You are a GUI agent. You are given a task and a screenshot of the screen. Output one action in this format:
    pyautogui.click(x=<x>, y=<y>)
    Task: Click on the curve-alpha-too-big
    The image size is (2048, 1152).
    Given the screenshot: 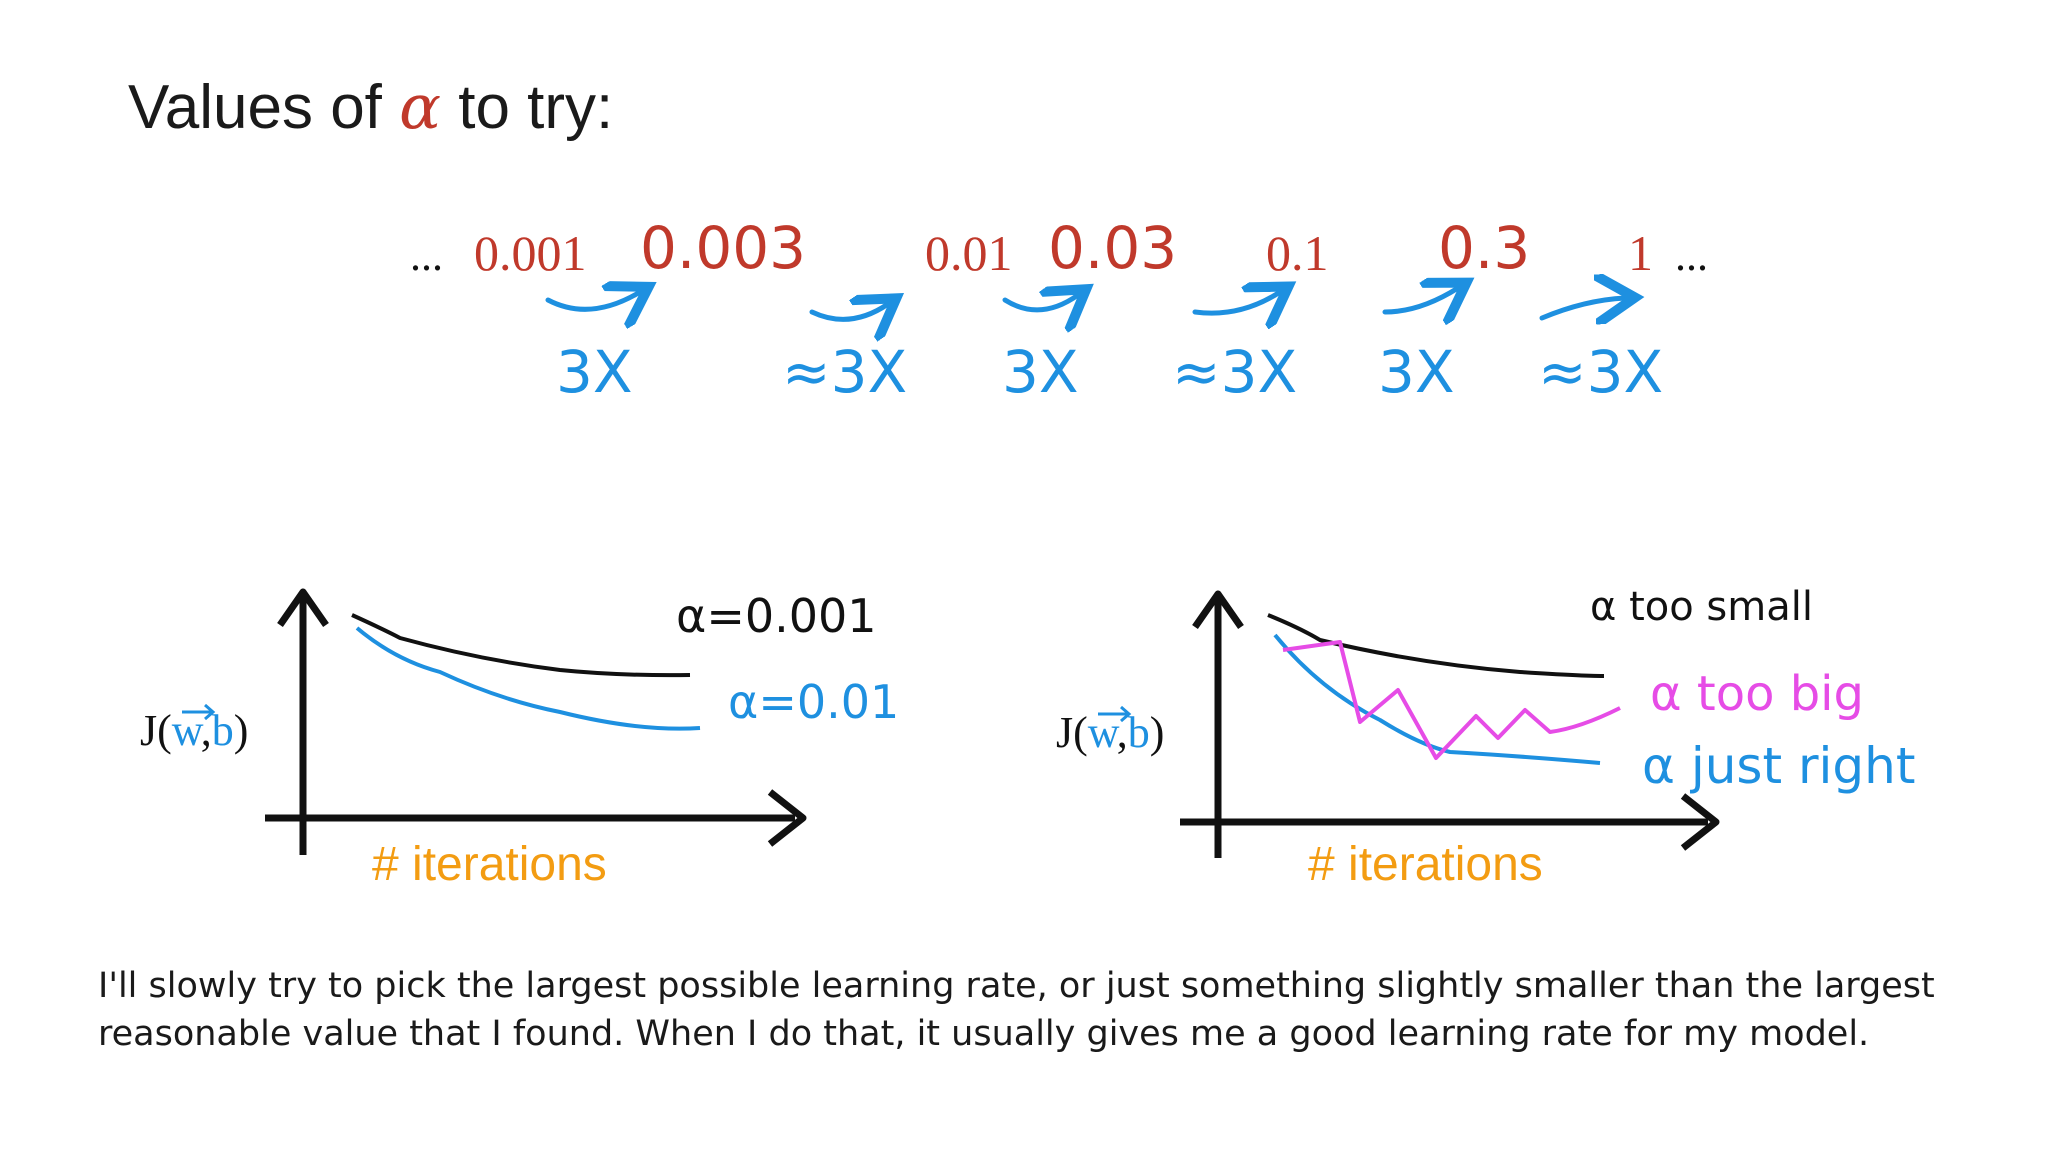 What is the action you would take?
    pyautogui.click(x=1451, y=700)
    